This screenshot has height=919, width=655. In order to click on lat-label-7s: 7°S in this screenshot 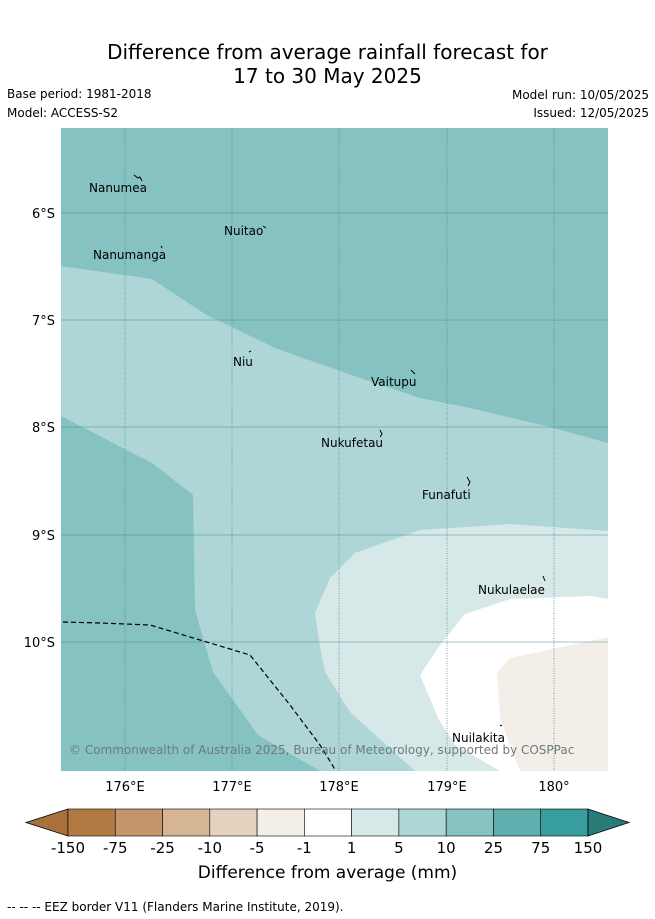, I will do `click(43, 321)`.